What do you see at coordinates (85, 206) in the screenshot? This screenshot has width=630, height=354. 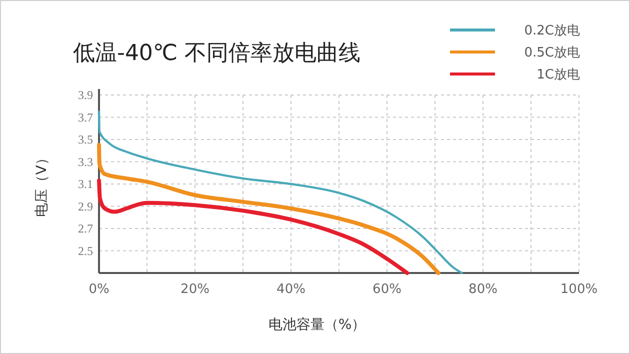 I see `y-tick-label: 2.9` at bounding box center [85, 206].